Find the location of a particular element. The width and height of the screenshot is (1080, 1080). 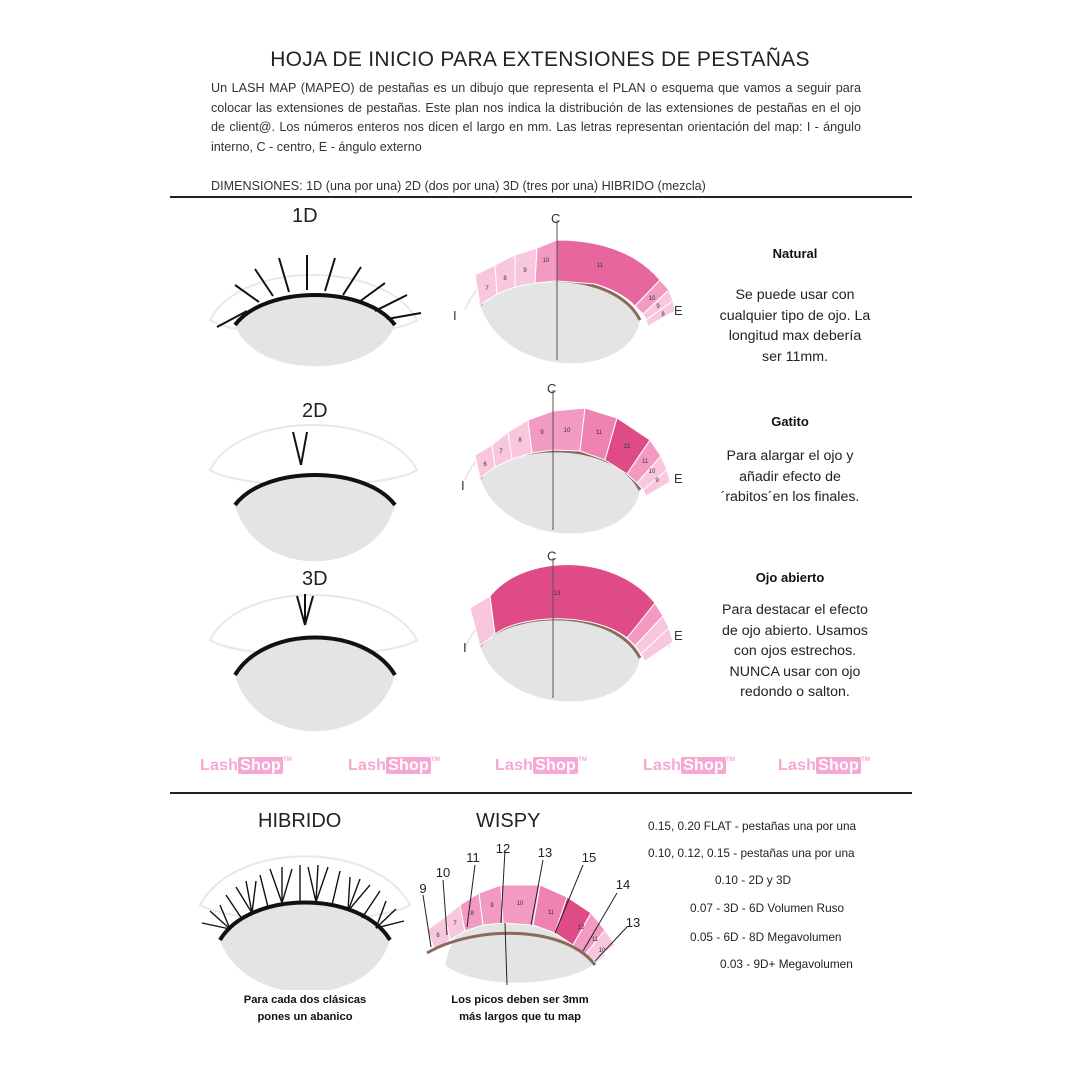

hibrido-title: HIBRIDO is located at coordinates (300, 821).